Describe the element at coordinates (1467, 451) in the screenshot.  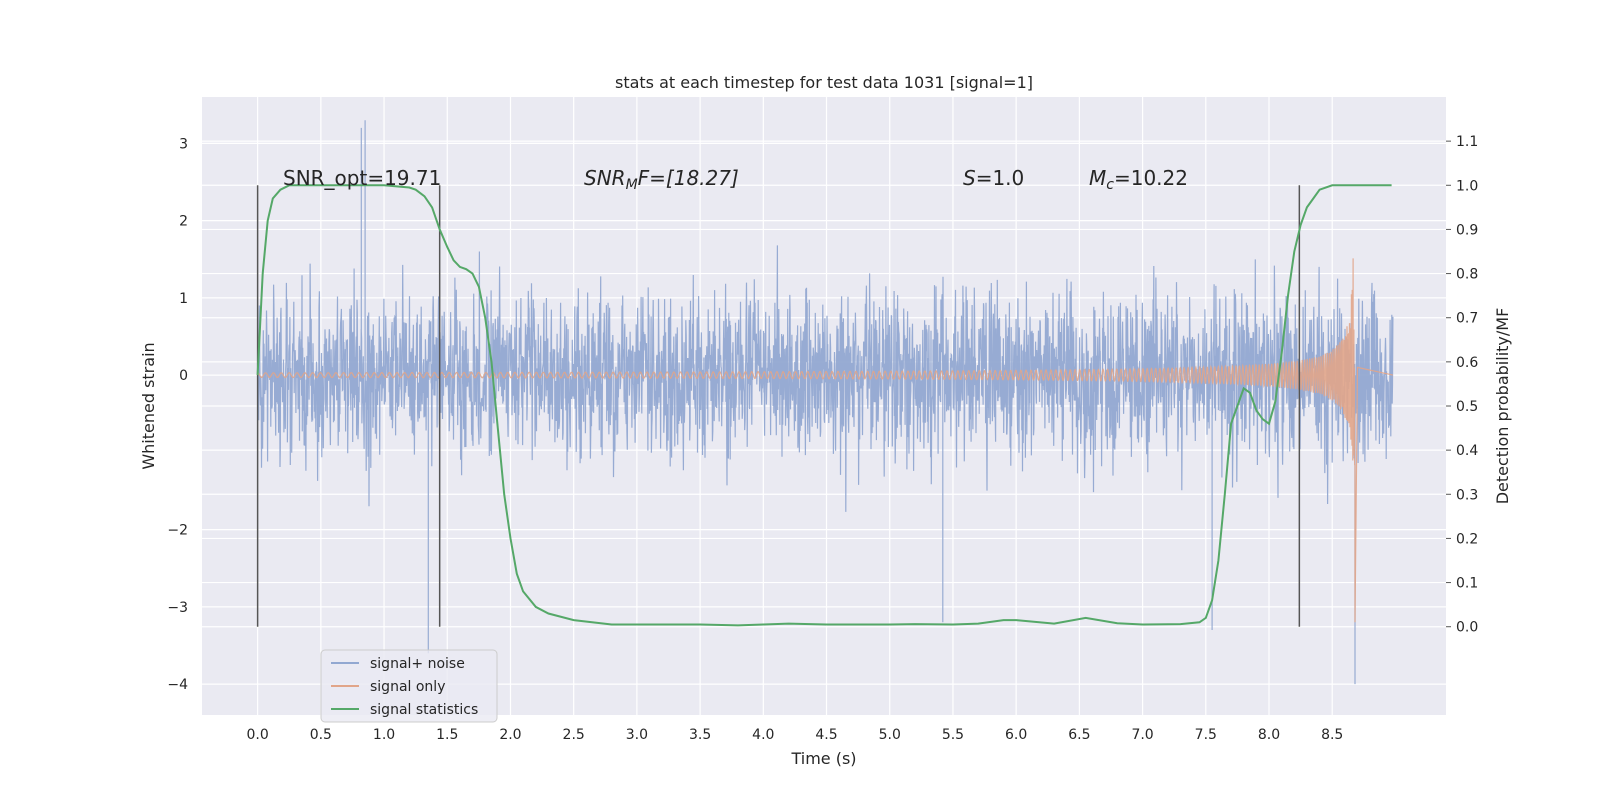
I see `y2-tick-label: 0.4` at that location.